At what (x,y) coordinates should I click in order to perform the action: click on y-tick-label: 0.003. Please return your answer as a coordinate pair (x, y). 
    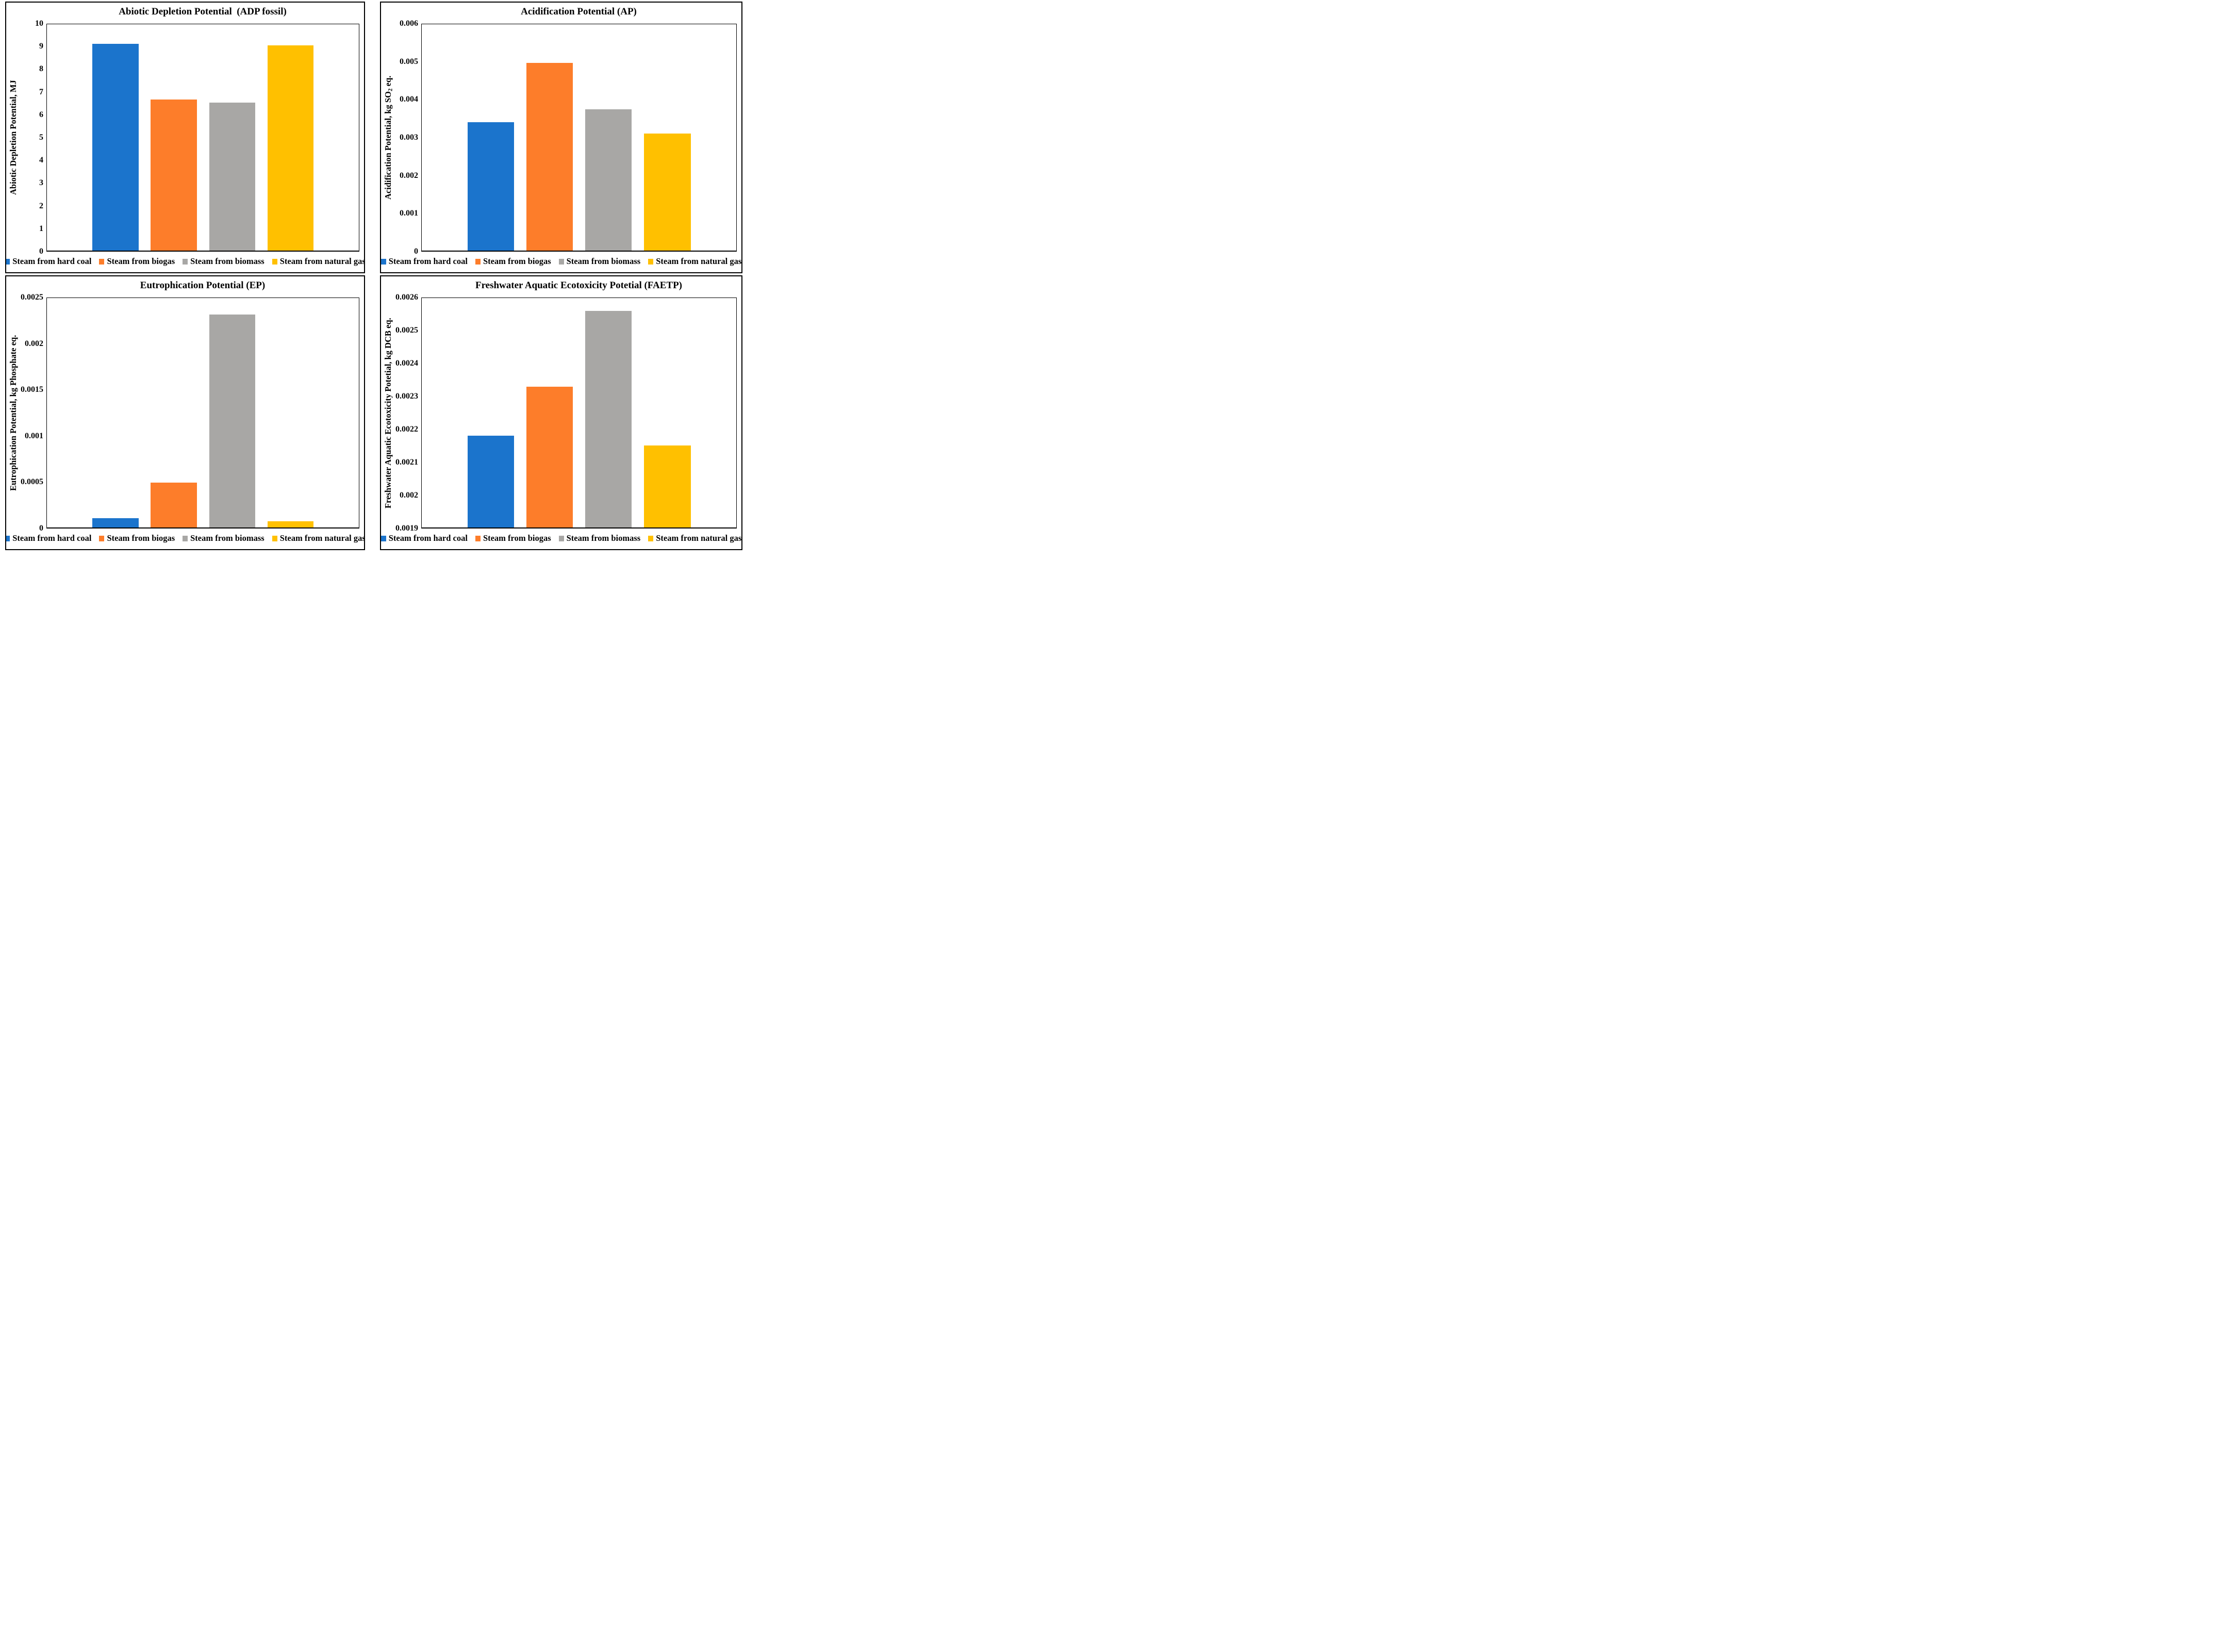
    Looking at the image, I should click on (409, 138).